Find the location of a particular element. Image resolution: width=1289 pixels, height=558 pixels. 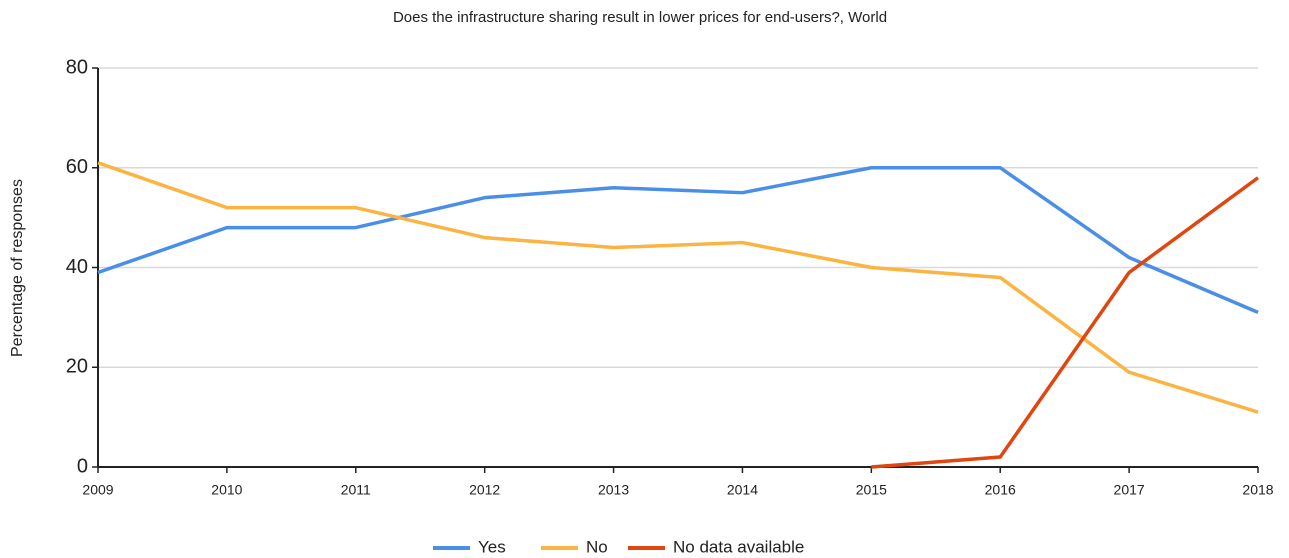

legend-label: No is located at coordinates (597, 546).